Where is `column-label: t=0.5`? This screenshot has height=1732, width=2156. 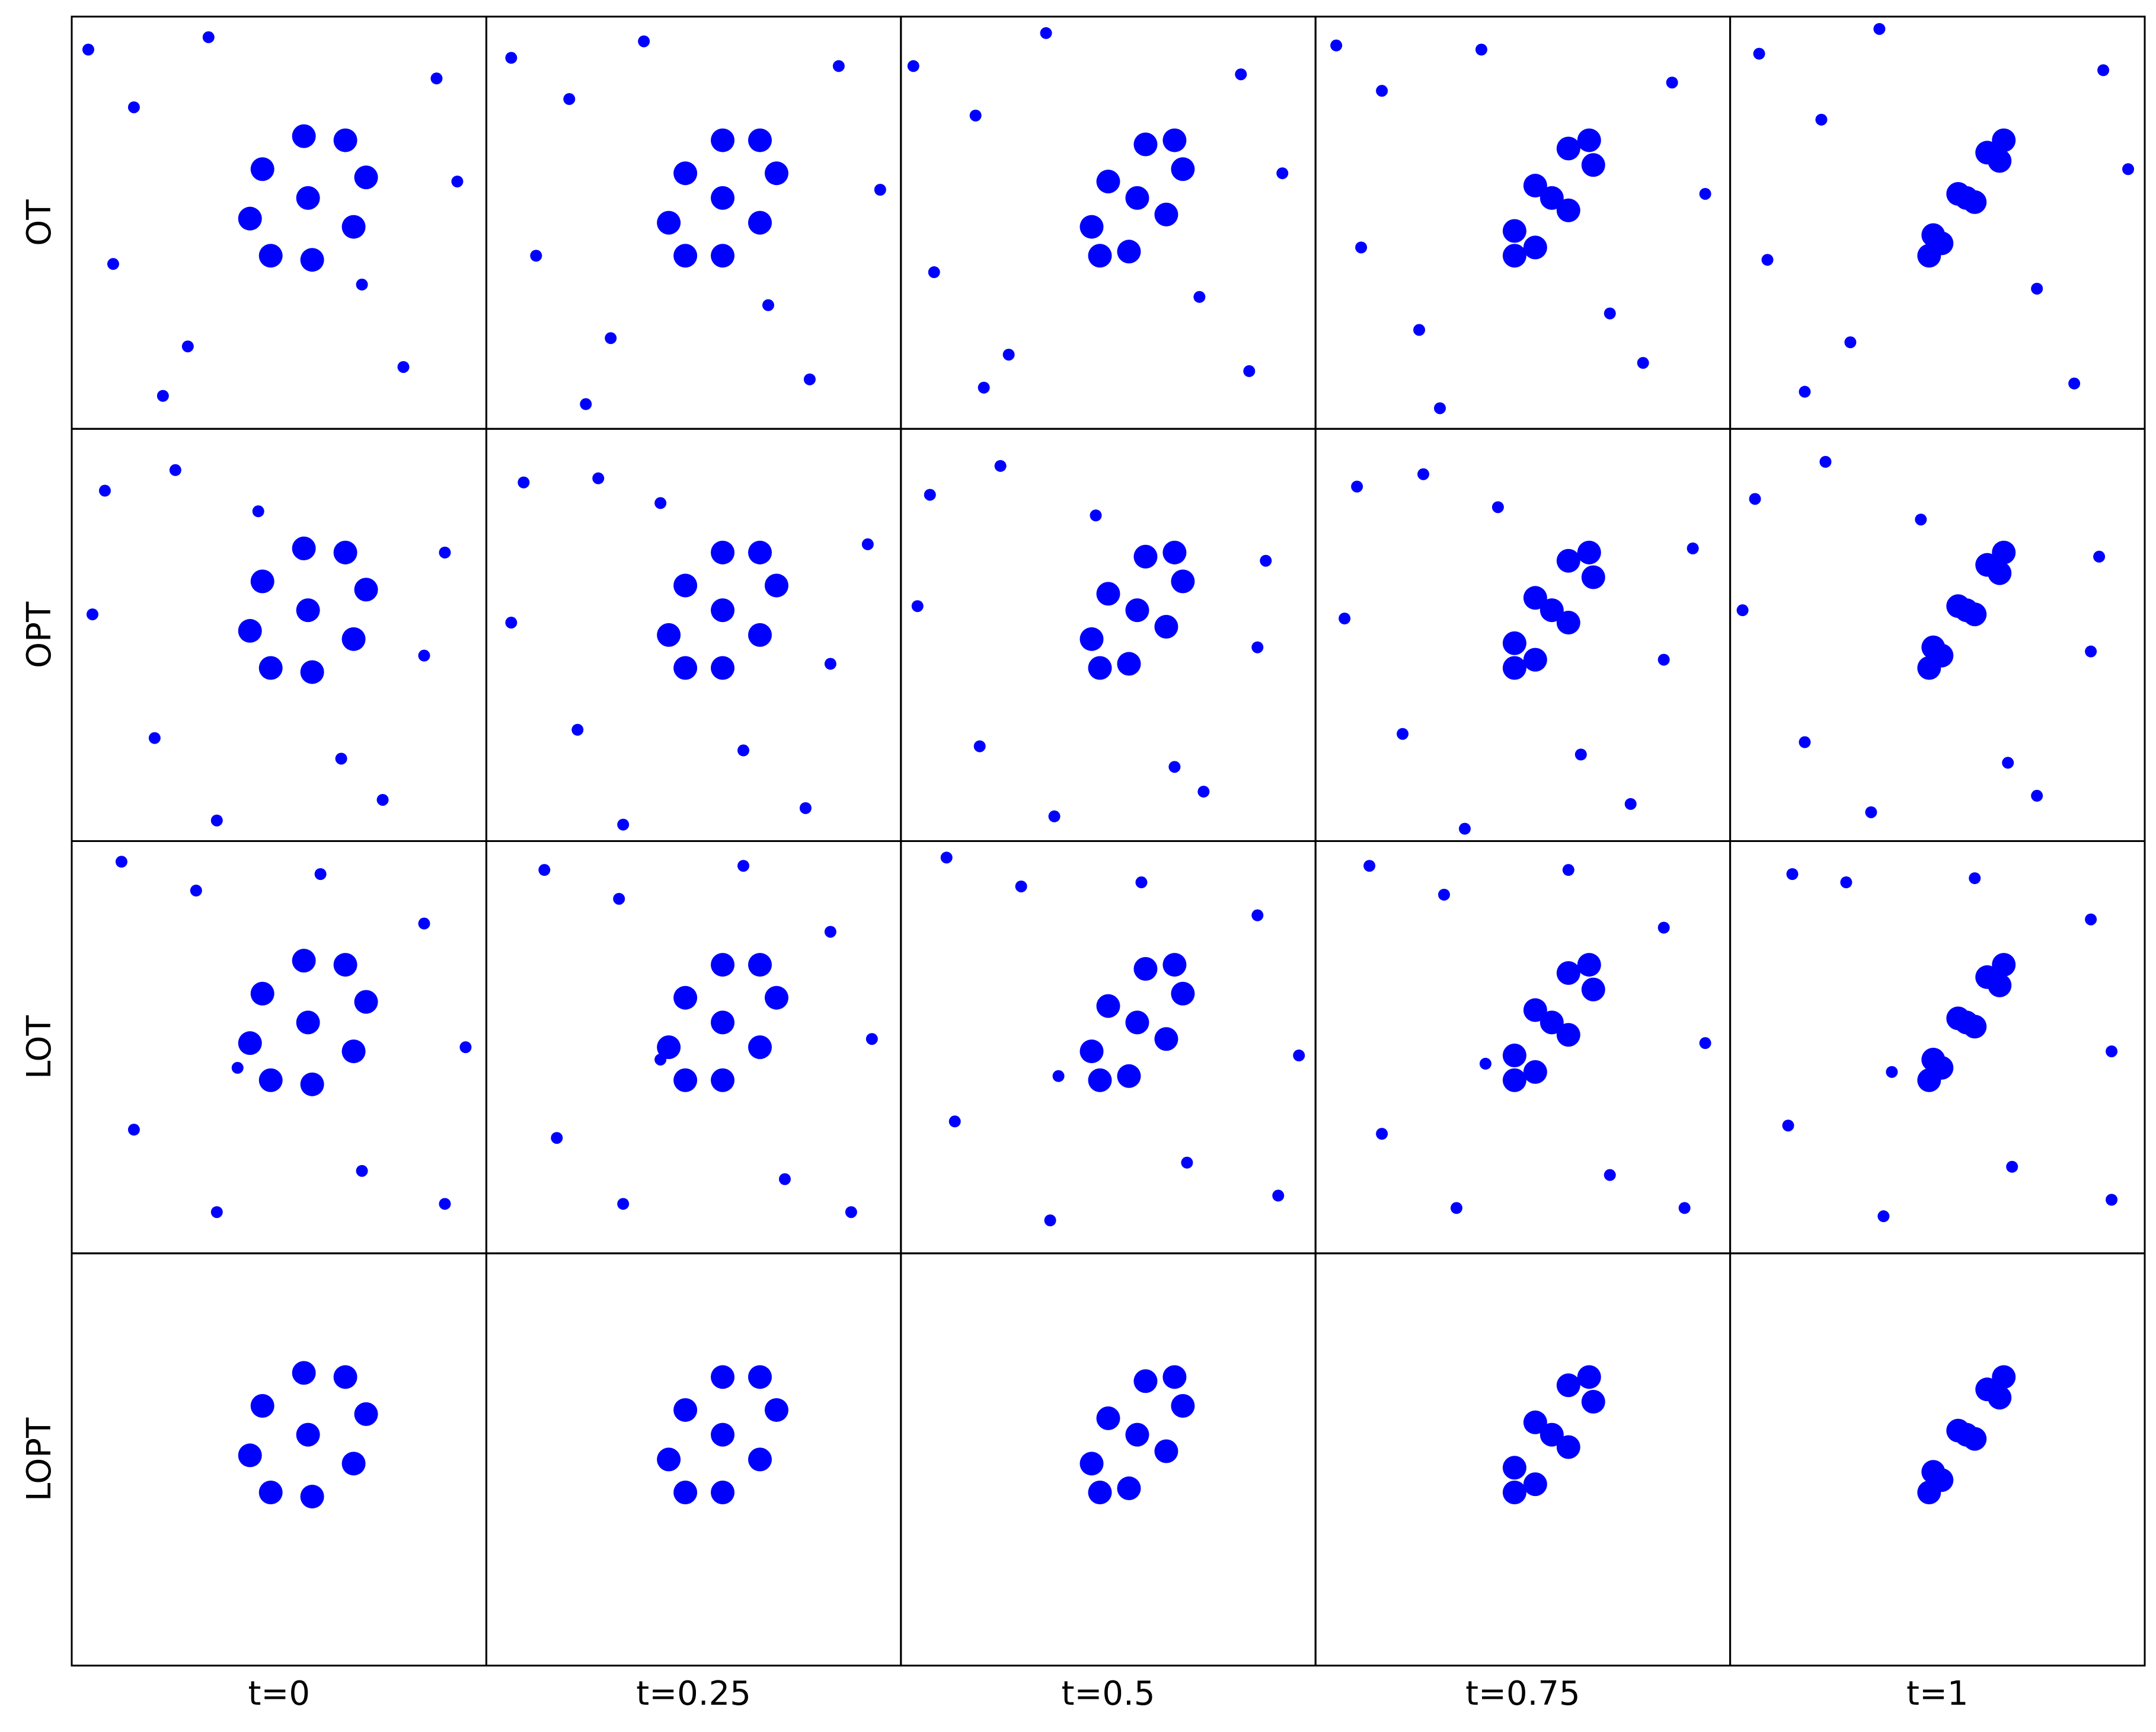 column-label: t=0.5 is located at coordinates (1108, 1693).